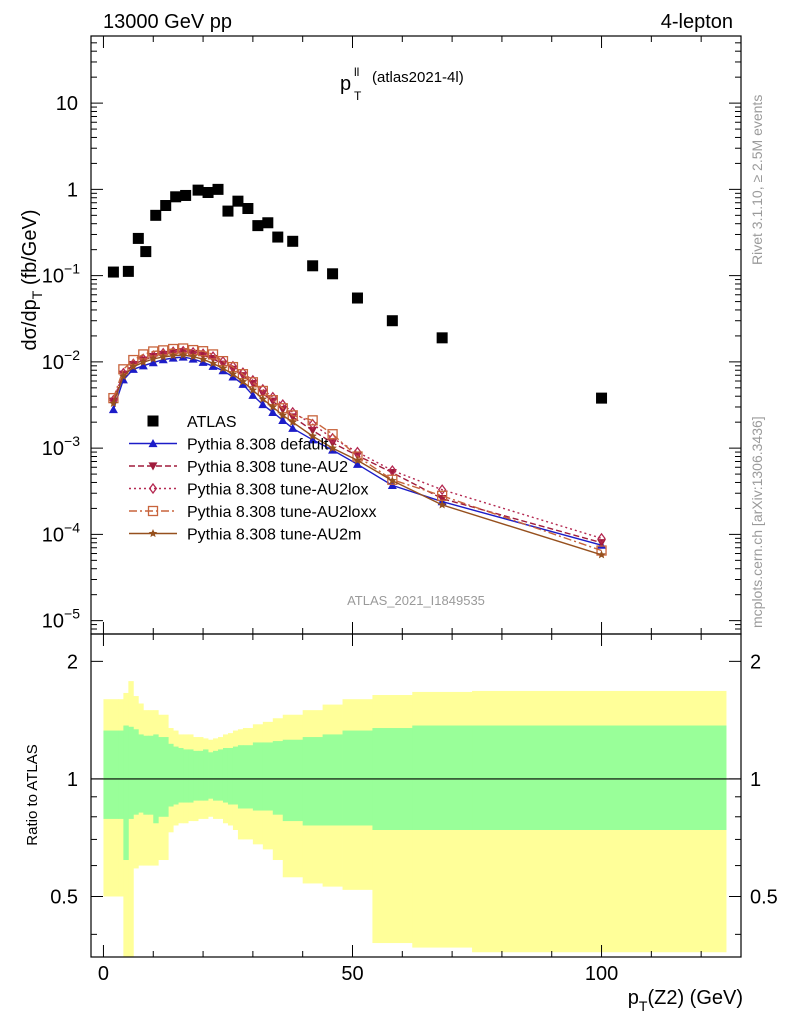 The image size is (786, 1024). What do you see at coordinates (61, 532) in the screenshot?
I see `y-tick-label: 10⁻⁴` at bounding box center [61, 532].